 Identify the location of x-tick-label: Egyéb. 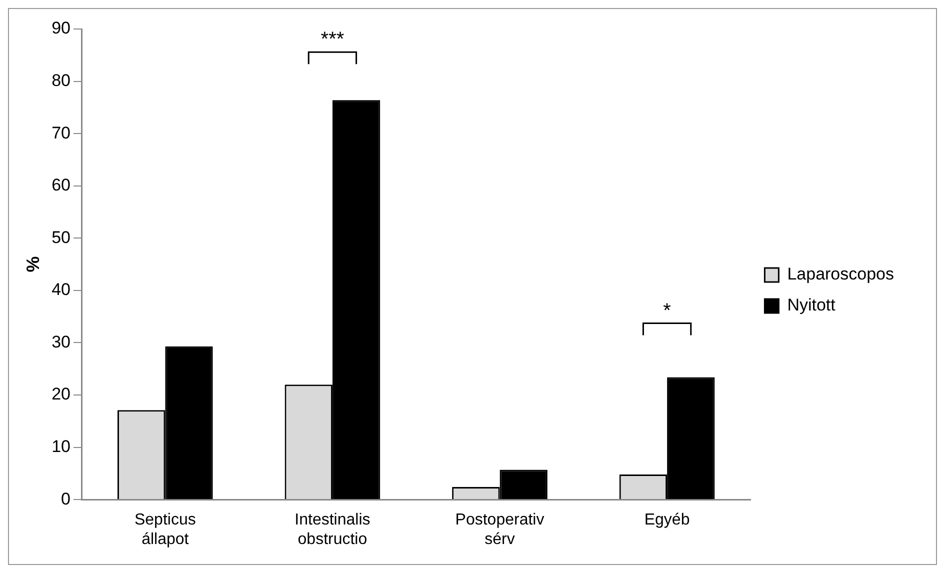
(667, 520).